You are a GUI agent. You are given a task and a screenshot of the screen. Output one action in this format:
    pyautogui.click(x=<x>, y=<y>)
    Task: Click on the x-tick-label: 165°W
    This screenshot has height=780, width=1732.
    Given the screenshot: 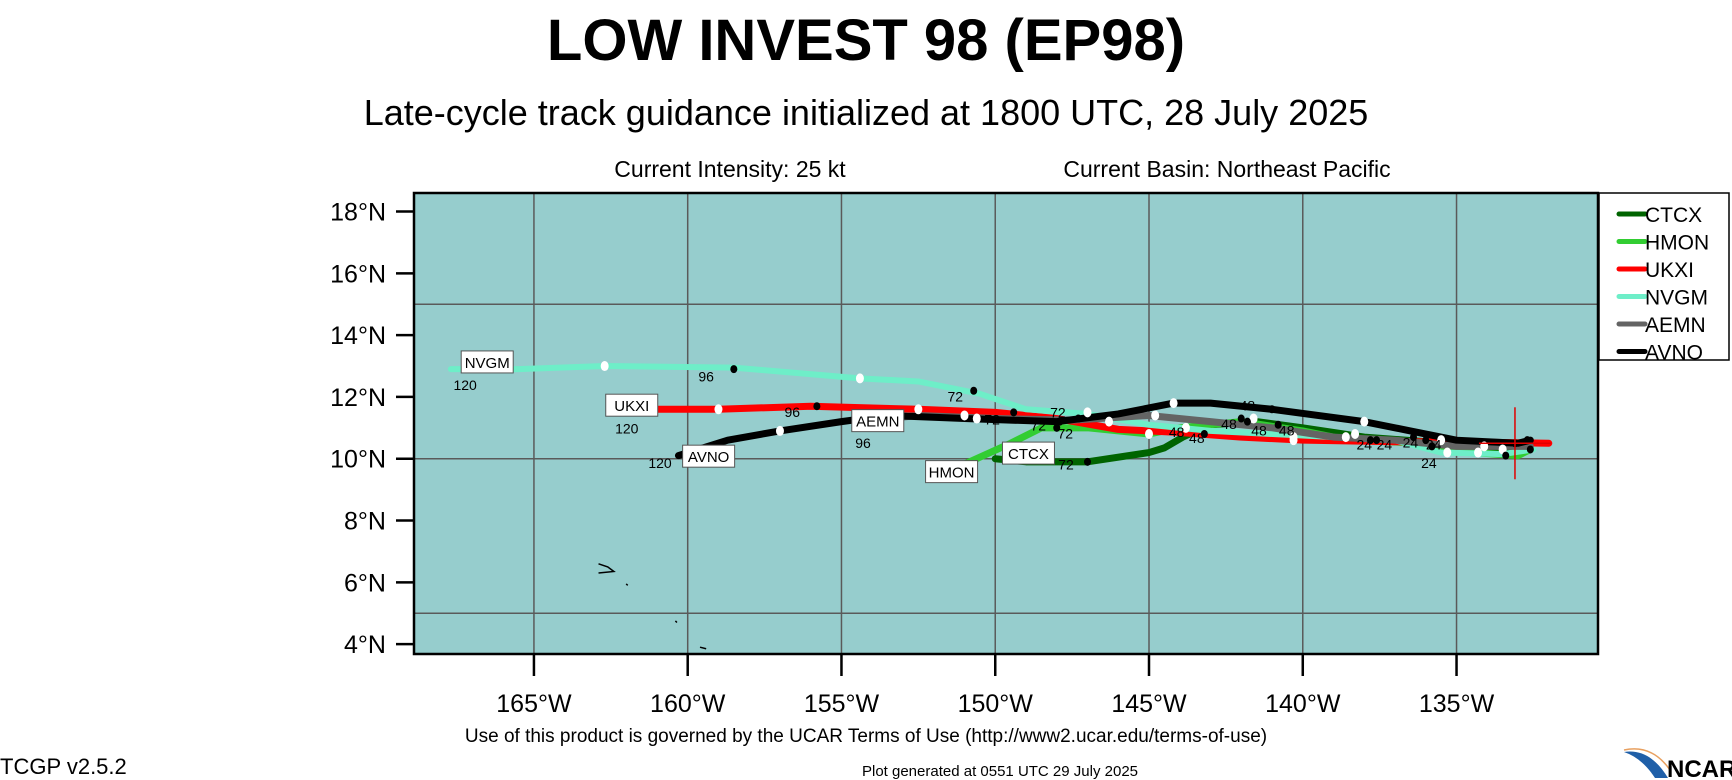 What is the action you would take?
    pyautogui.click(x=534, y=704)
    